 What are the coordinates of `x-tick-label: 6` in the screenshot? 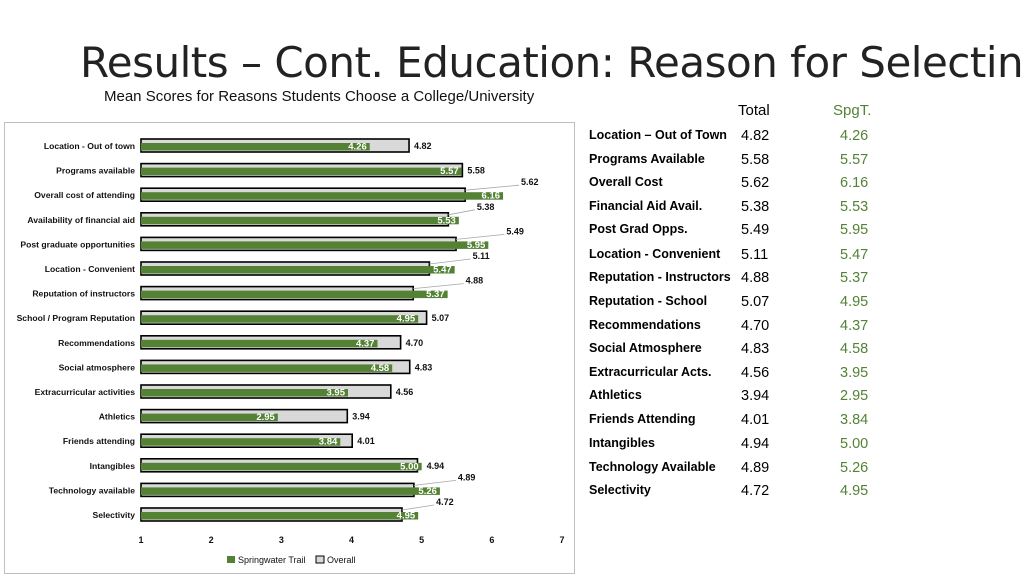 It's located at (491, 540).